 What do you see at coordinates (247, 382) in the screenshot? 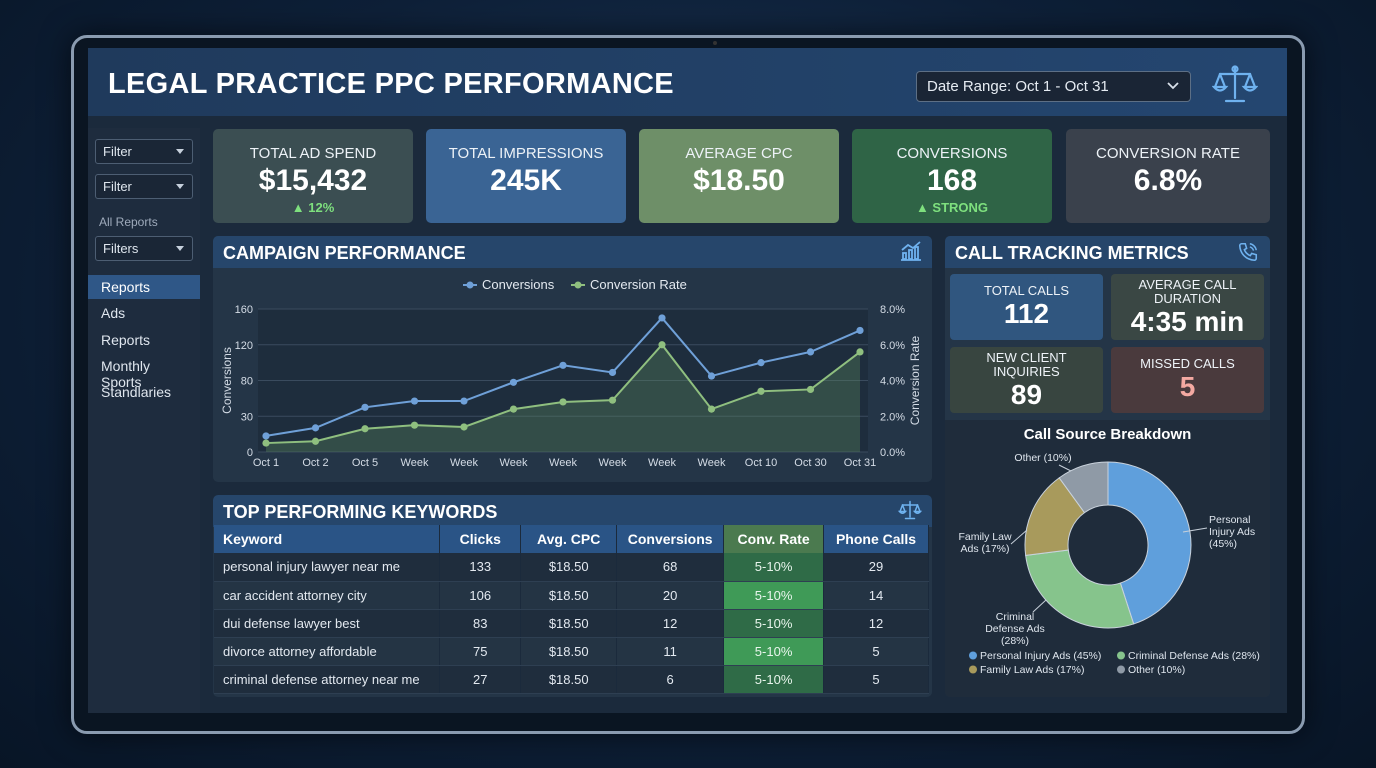
I see `y-tick-label: 80` at bounding box center [247, 382].